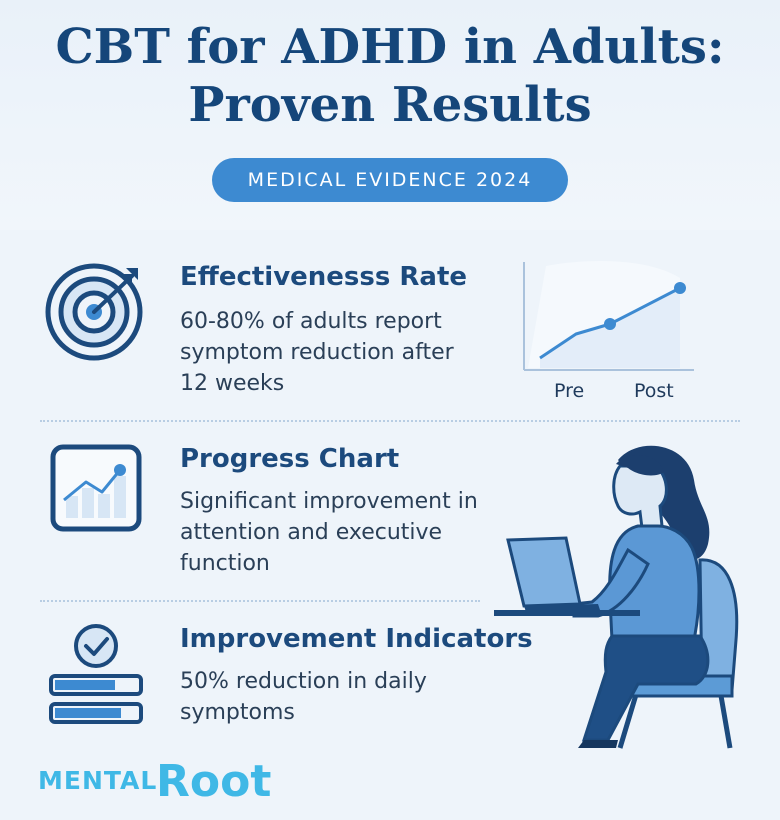  I want to click on section-title-progress: Progress Chart, so click(290, 459).